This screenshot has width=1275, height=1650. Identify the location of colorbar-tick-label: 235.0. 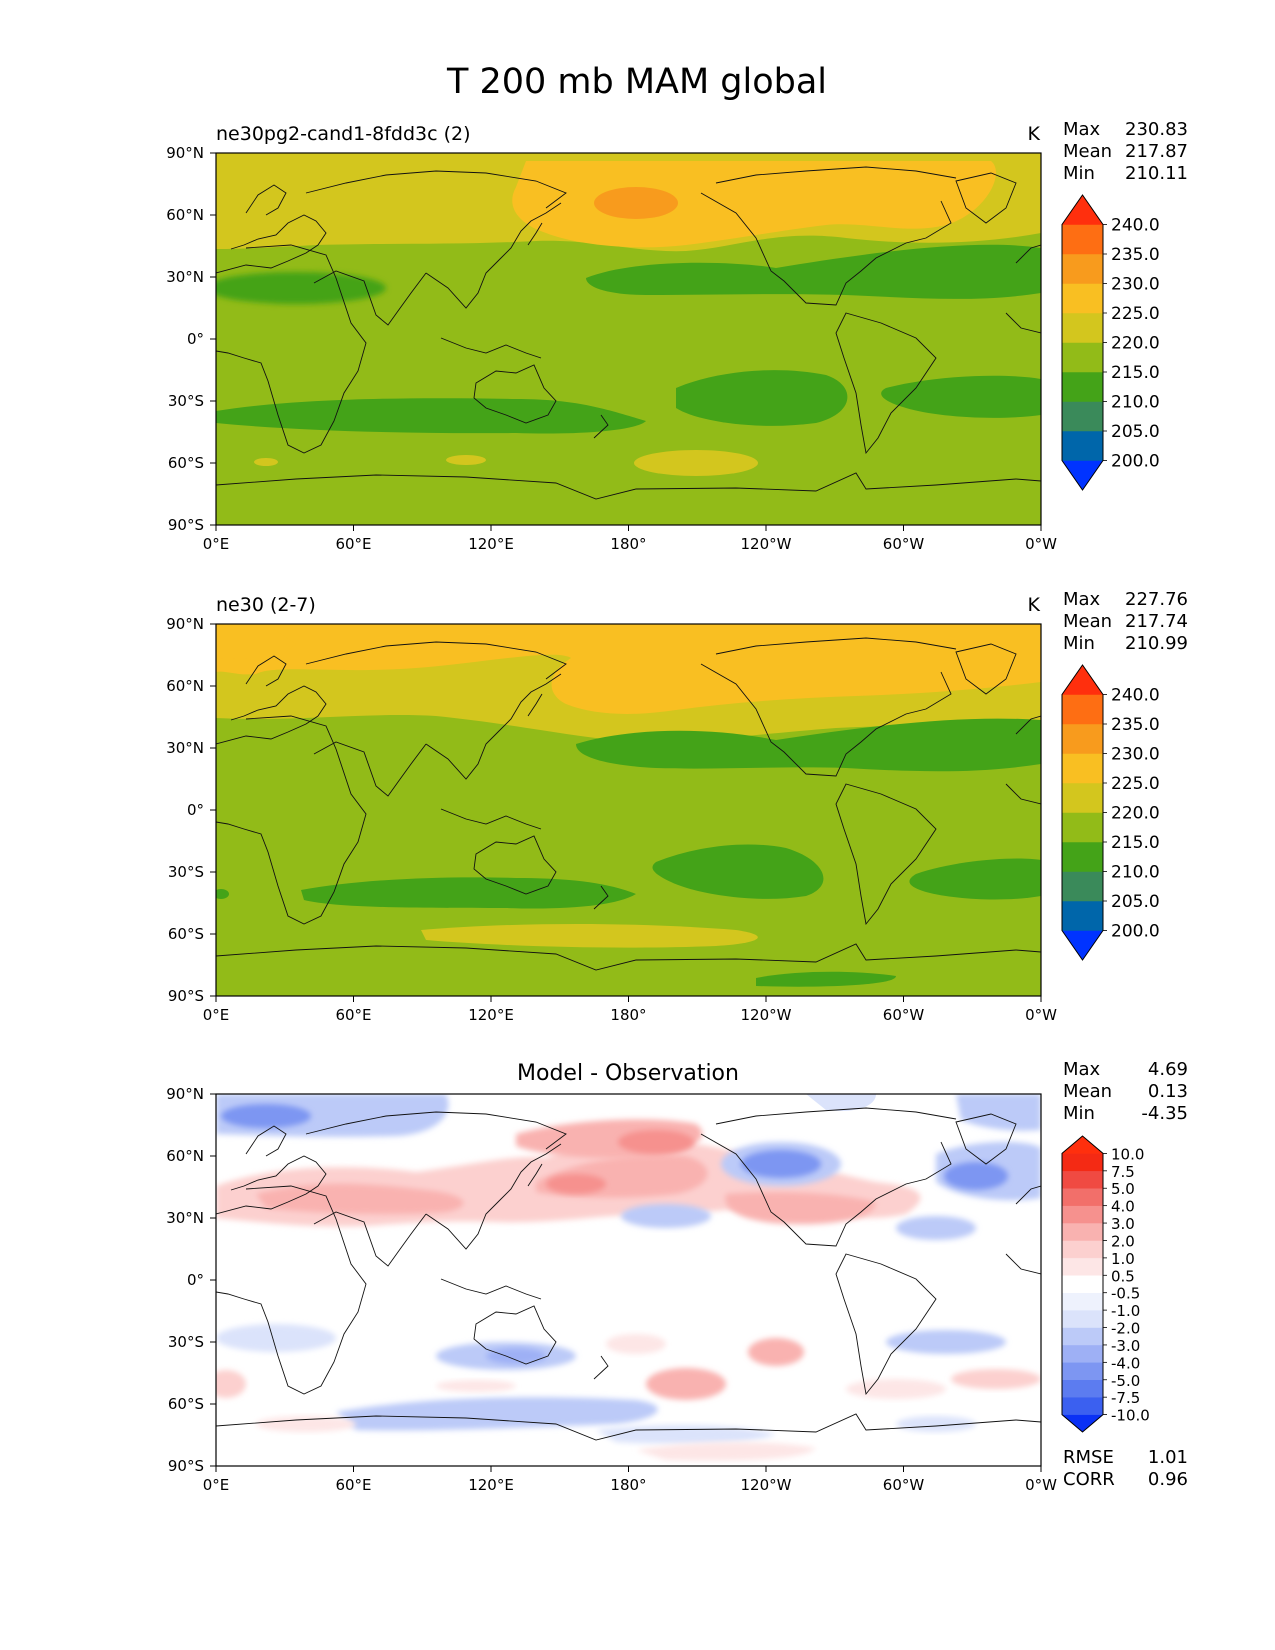
(1135, 255).